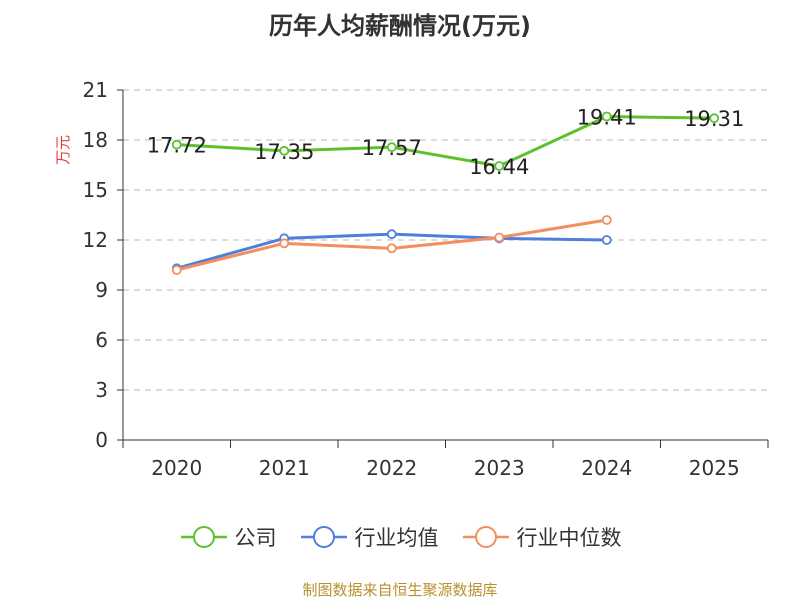  What do you see at coordinates (101, 340) in the screenshot?
I see `y-tick-label: 6` at bounding box center [101, 340].